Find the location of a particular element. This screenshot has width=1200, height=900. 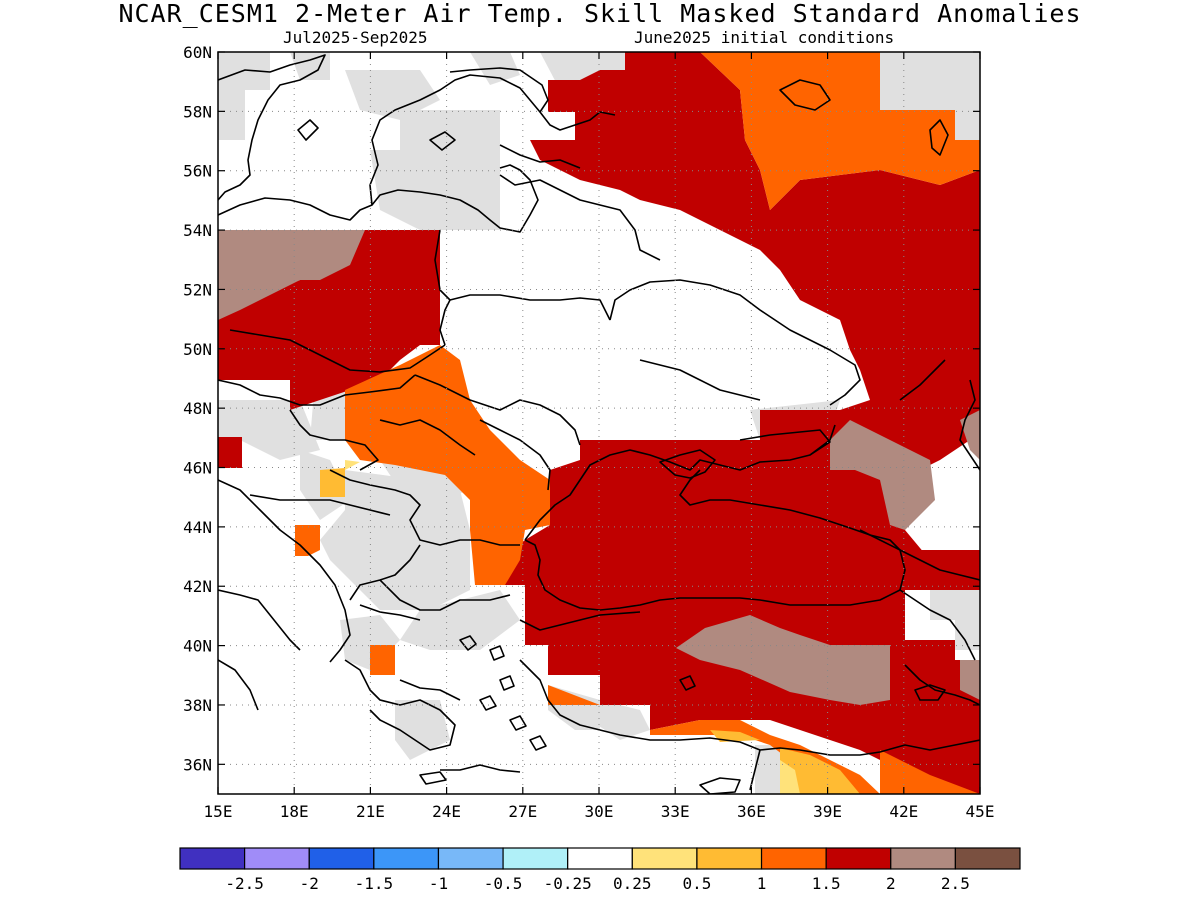

colorbar-label: 2 is located at coordinates (891, 883).